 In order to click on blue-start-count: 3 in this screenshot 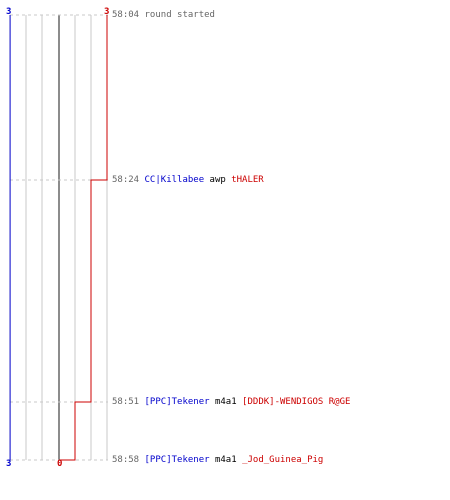, I will do `click(9, 12)`.